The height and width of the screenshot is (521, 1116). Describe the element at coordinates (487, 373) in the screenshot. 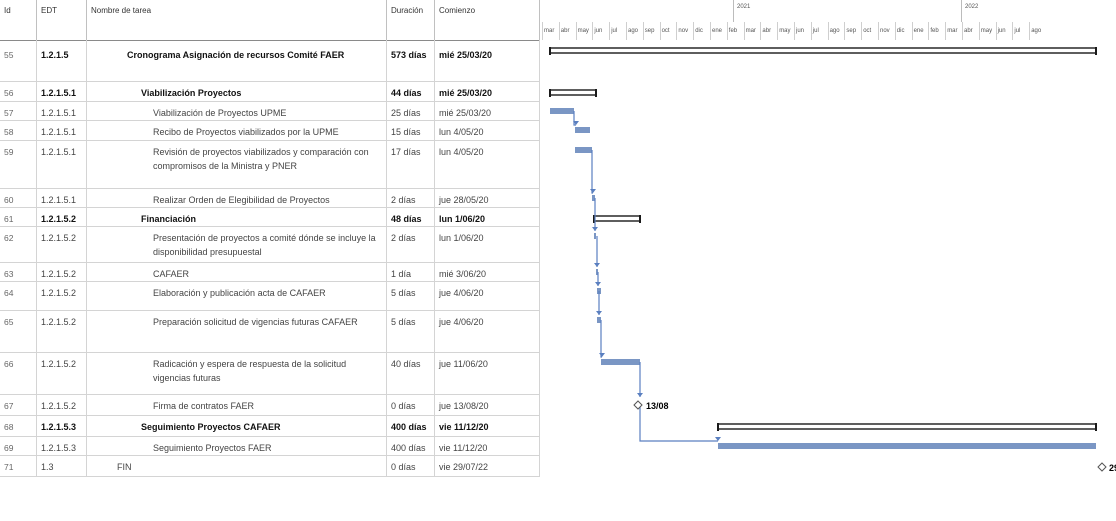

I see `cell-start: jue 11/06/20` at that location.